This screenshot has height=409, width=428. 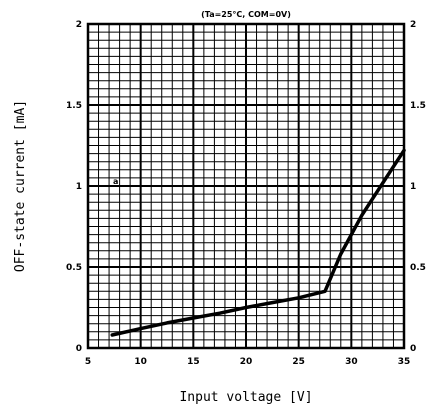 What do you see at coordinates (413, 25) in the screenshot?
I see `y-tick-label-right: 2` at bounding box center [413, 25].